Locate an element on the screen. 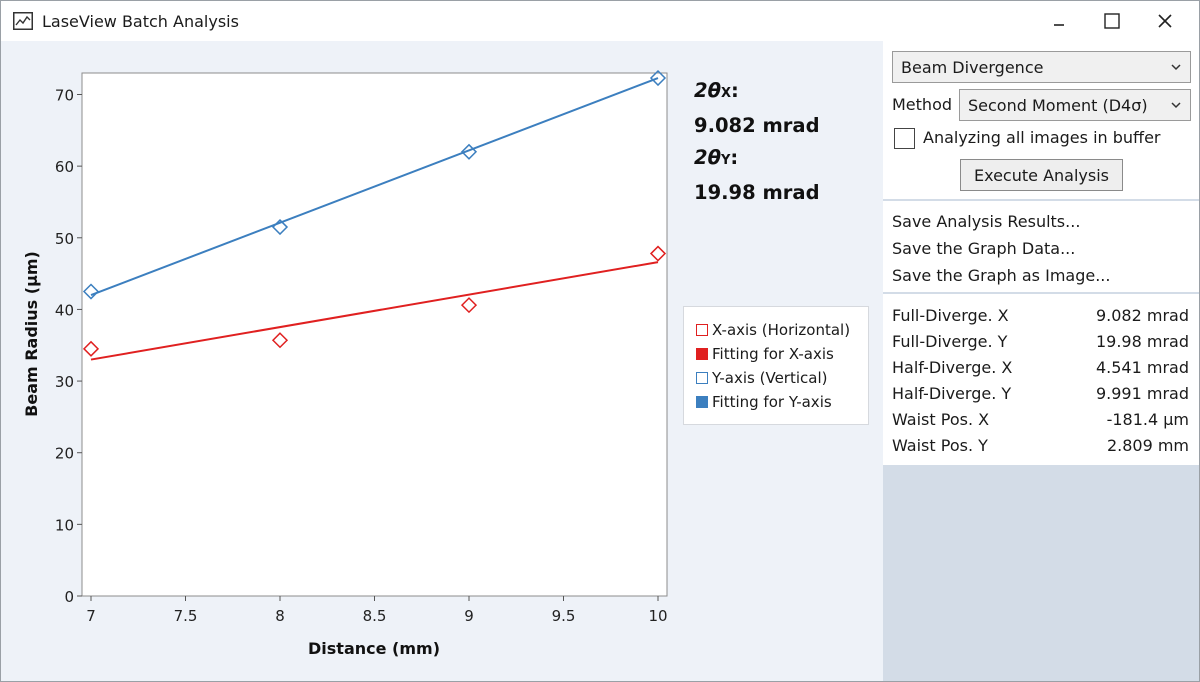 This screenshot has width=1200, height=682. method-label: Method is located at coordinates (922, 104).